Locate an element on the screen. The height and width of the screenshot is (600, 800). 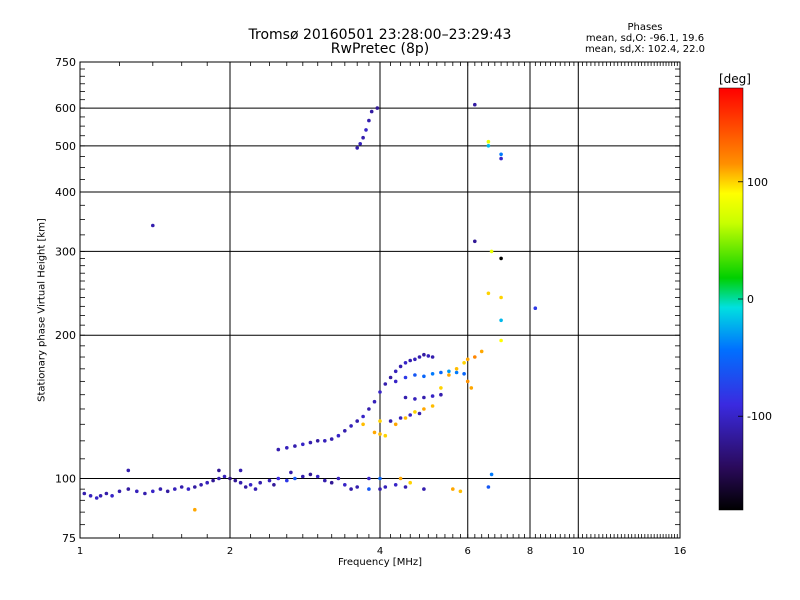
x-tick-label: 4 is located at coordinates (380, 551).